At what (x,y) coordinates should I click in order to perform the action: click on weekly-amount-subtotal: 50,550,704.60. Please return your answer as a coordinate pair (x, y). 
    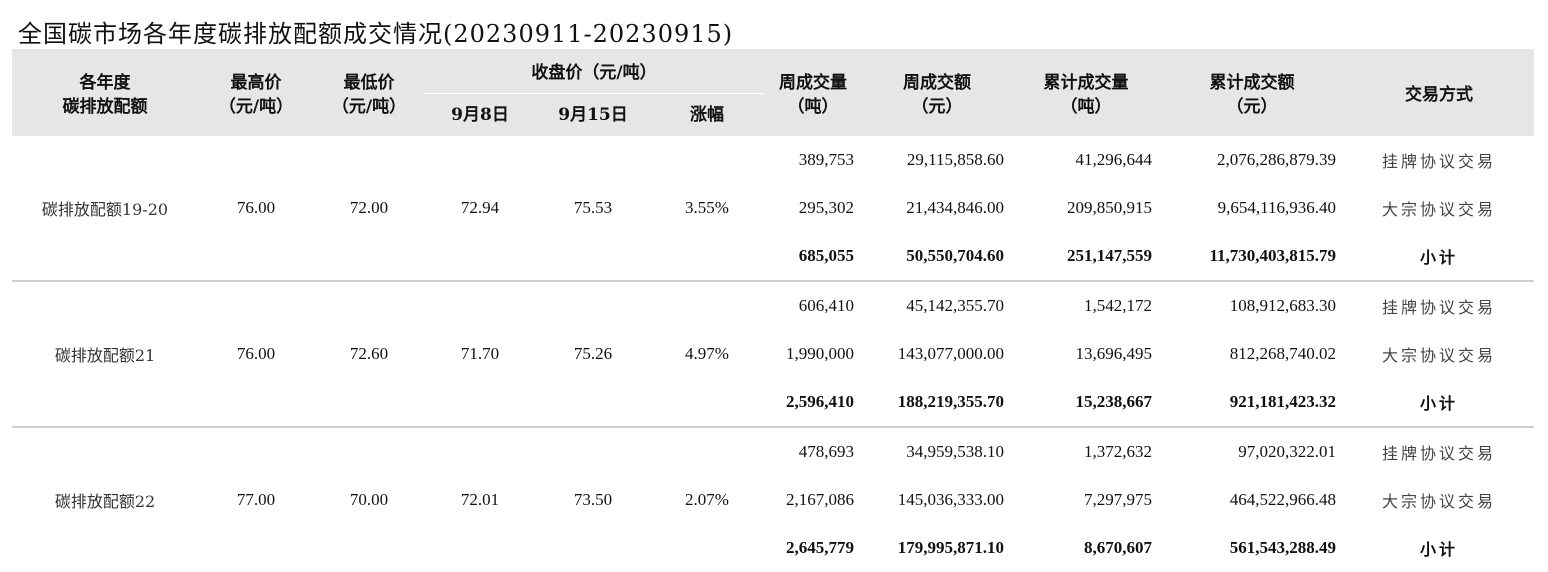
    Looking at the image, I should click on (937, 257).